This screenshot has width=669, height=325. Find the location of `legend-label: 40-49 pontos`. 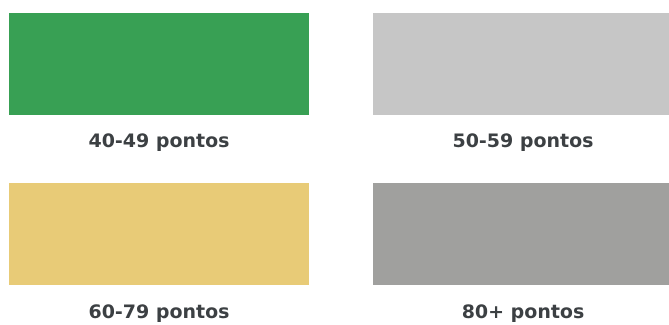

legend-label: 40-49 pontos is located at coordinates (159, 141).